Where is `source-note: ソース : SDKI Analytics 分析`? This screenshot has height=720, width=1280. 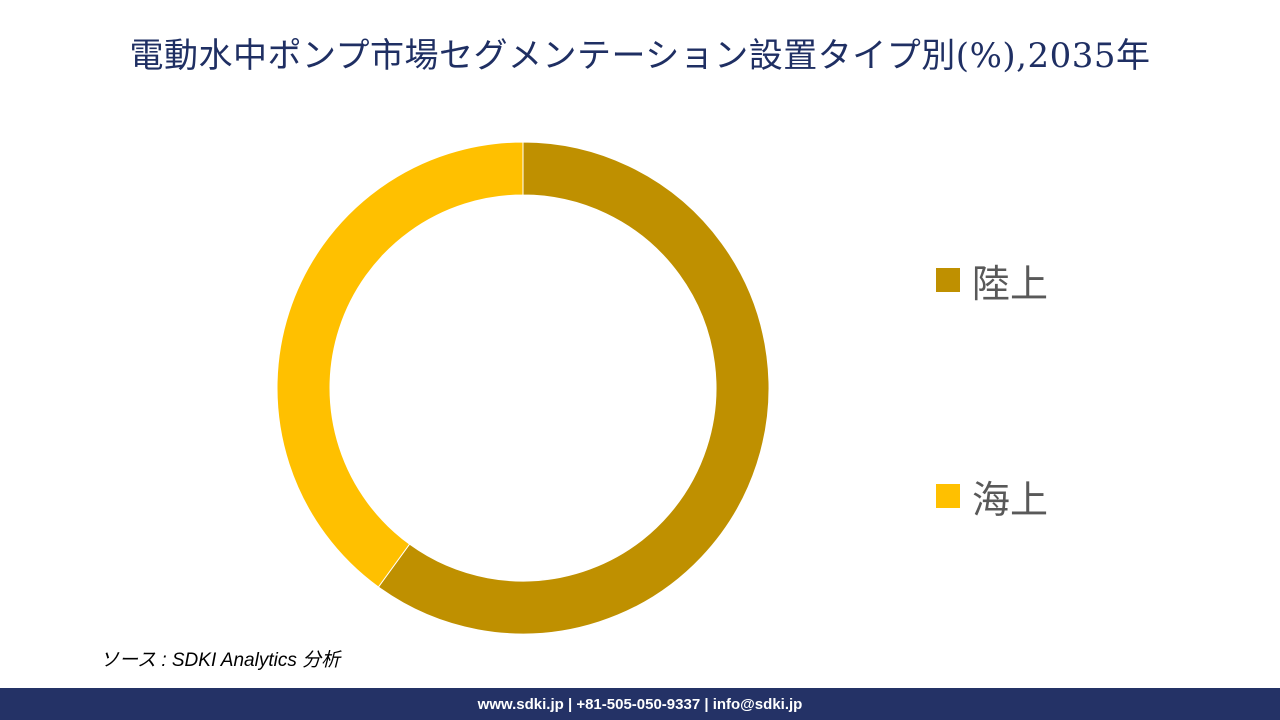 source-note: ソース : SDKI Analytics 分析 is located at coordinates (220, 660).